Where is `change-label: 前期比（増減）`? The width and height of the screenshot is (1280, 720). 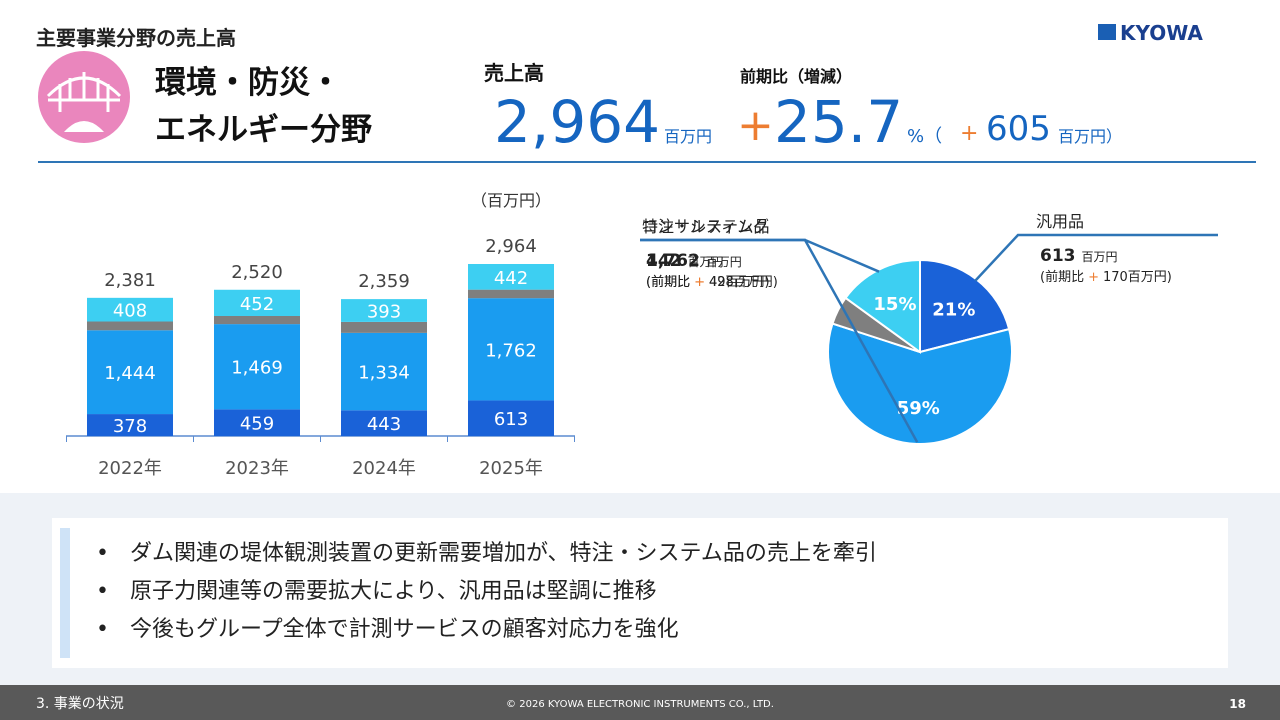
change-label: 前期比（増減） is located at coordinates (796, 76).